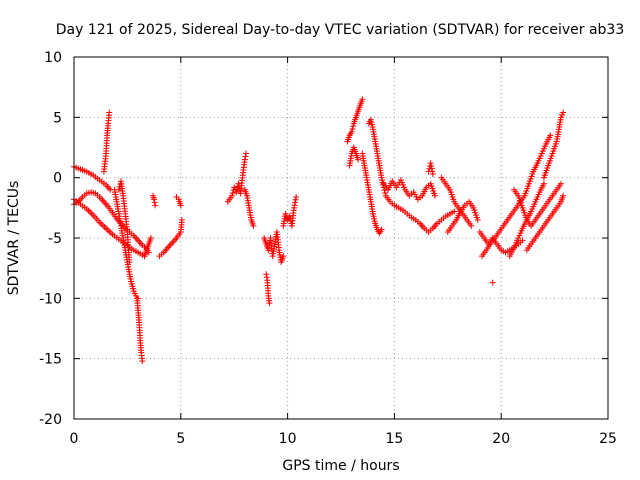  Describe the element at coordinates (57, 179) in the screenshot. I see `y-tick-label: 0` at that location.